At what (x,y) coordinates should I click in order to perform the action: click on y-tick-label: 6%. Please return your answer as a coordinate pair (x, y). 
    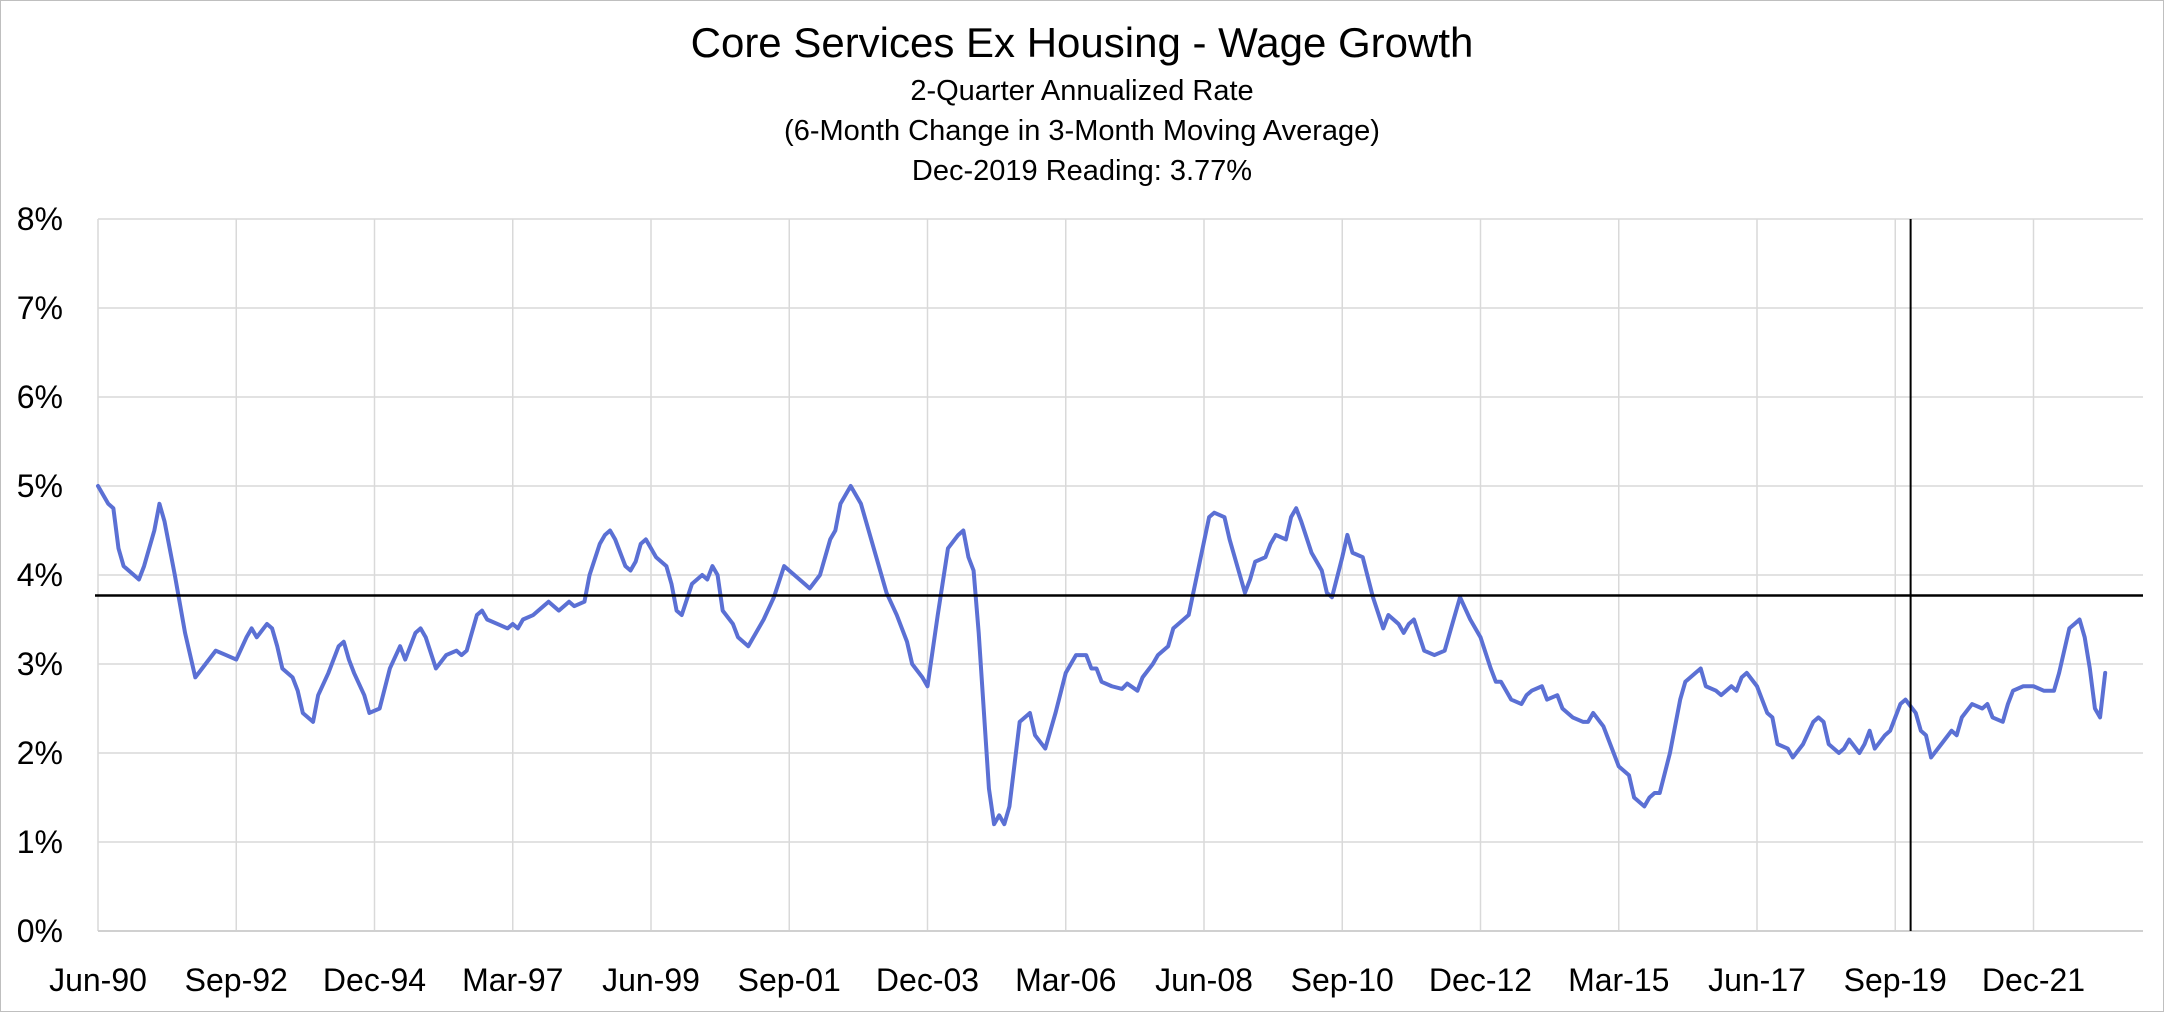
    Looking at the image, I should click on (40, 397).